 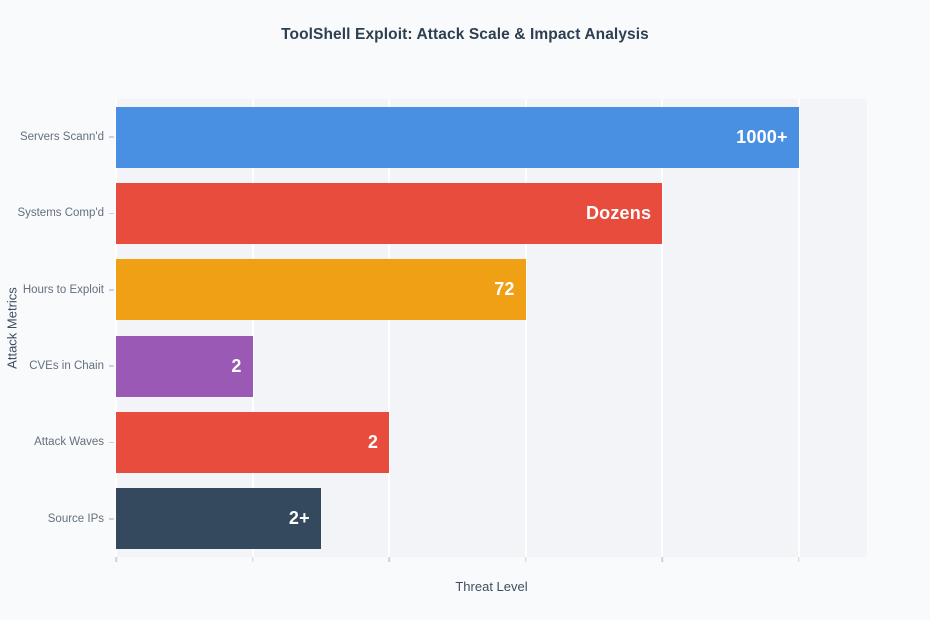 What do you see at coordinates (491, 586) in the screenshot?
I see `x-axis-title: Threat Level` at bounding box center [491, 586].